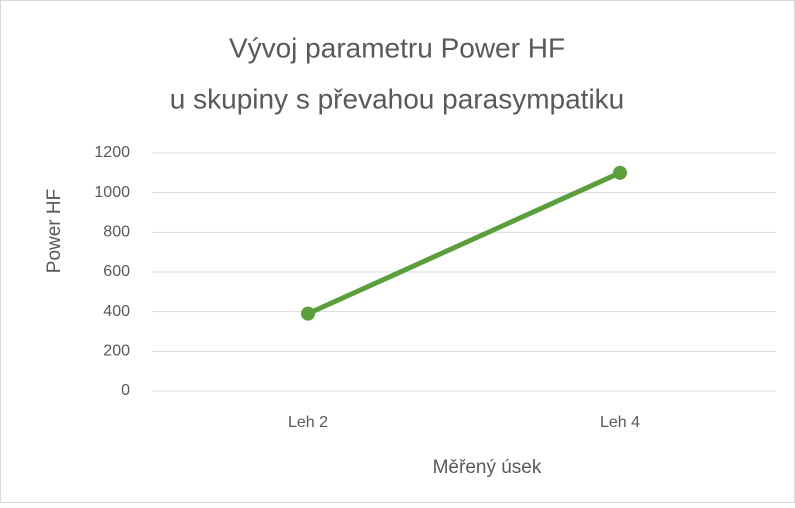 The height and width of the screenshot is (508, 795). What do you see at coordinates (125, 390) in the screenshot?
I see `y-tick-label: 0` at bounding box center [125, 390].